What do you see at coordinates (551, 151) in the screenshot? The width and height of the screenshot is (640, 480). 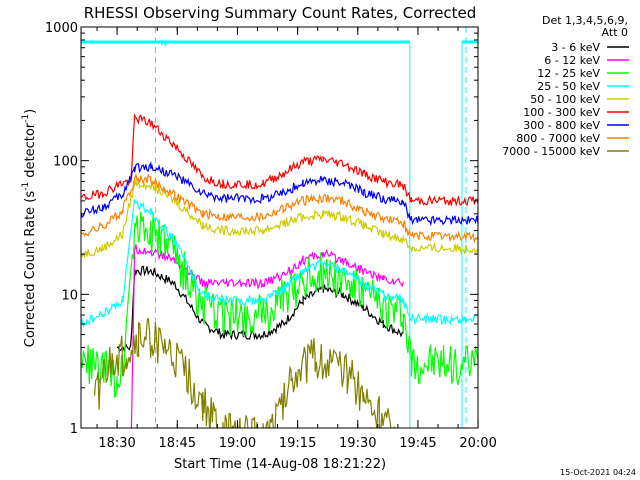 I see `legend-label-8: 7000 - 15000 keV` at bounding box center [551, 151].